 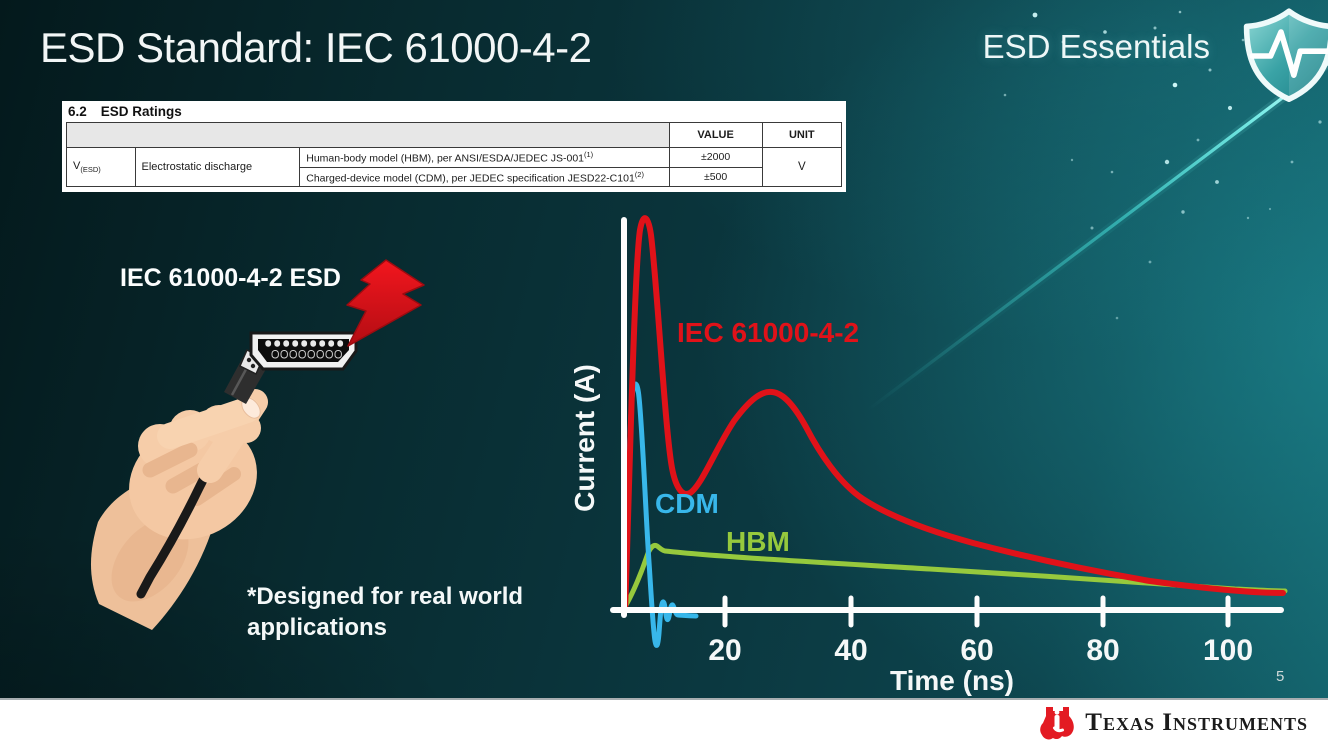 I want to click on symbol-sub: (ESD), so click(x=90, y=170).